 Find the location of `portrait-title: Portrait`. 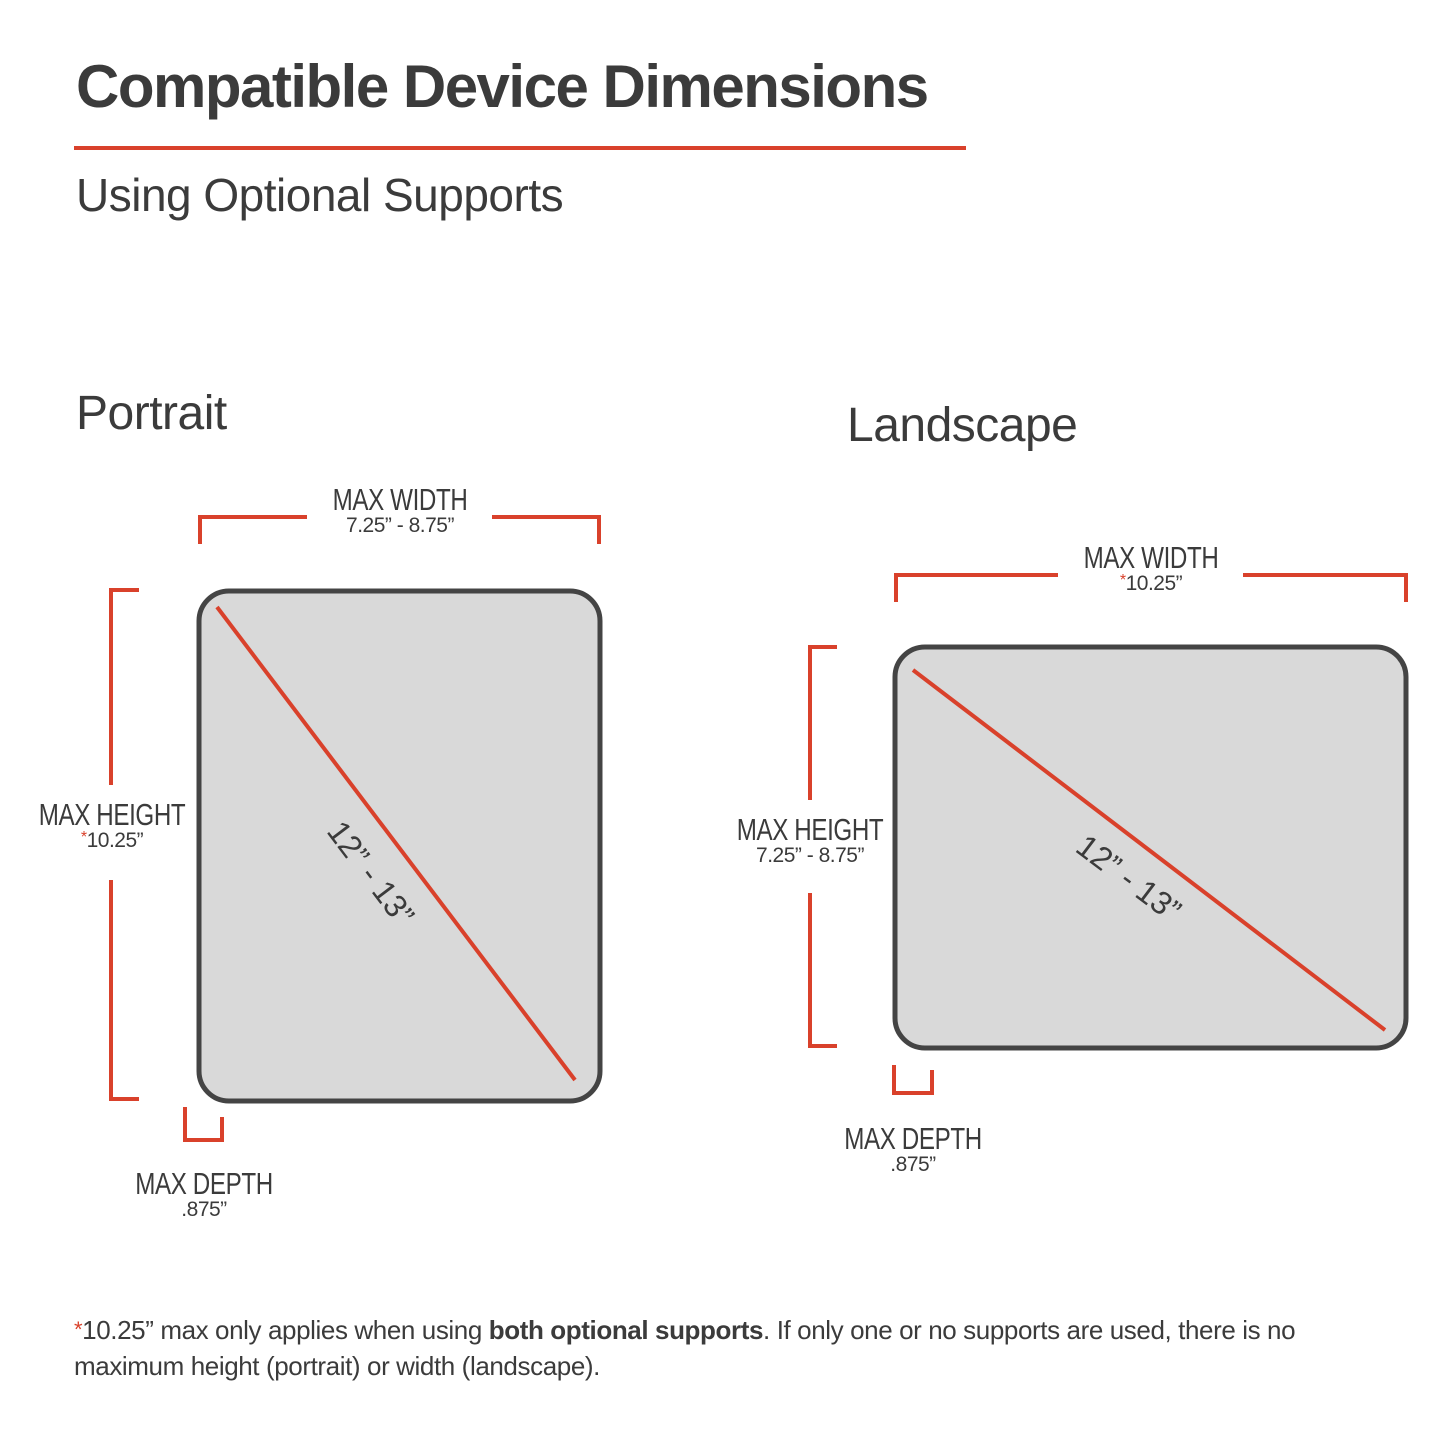

portrait-title: Portrait is located at coordinates (151, 413).